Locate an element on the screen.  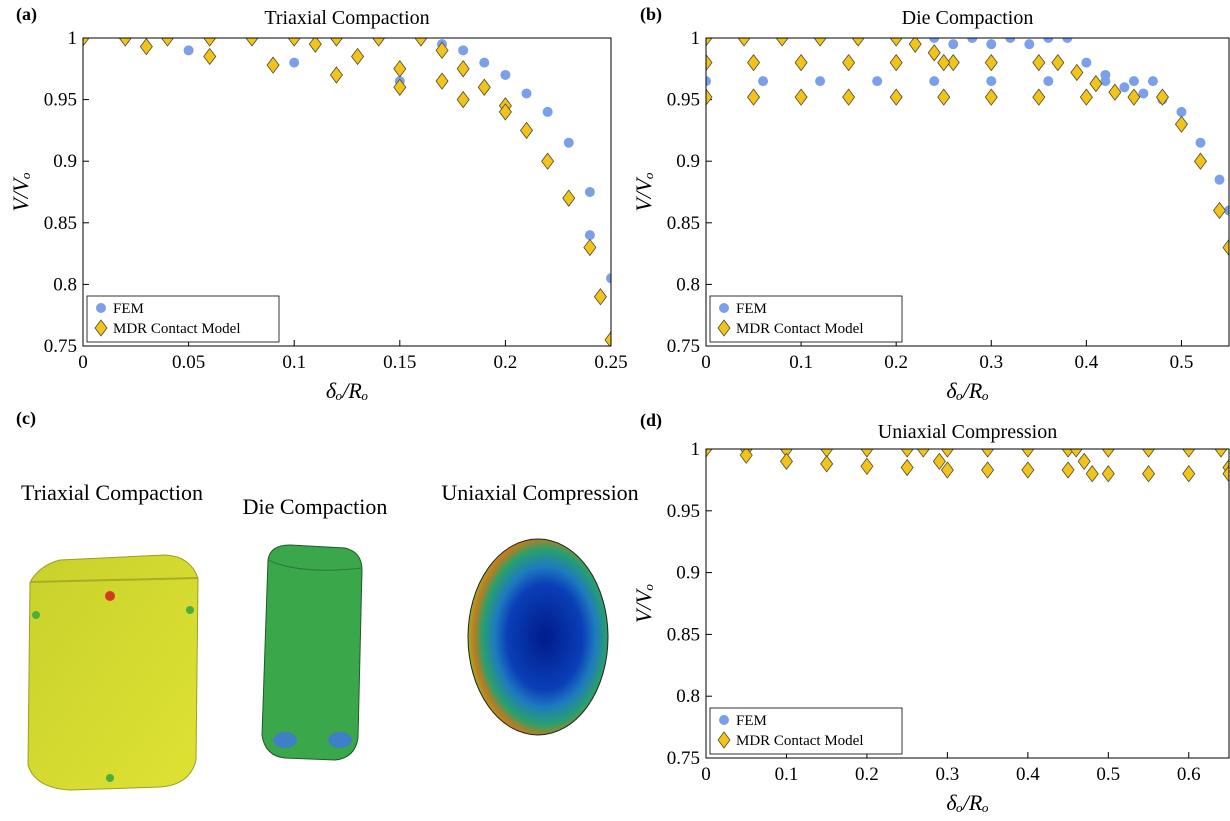
x-tick-label: 0.5 is located at coordinates (1182, 362).